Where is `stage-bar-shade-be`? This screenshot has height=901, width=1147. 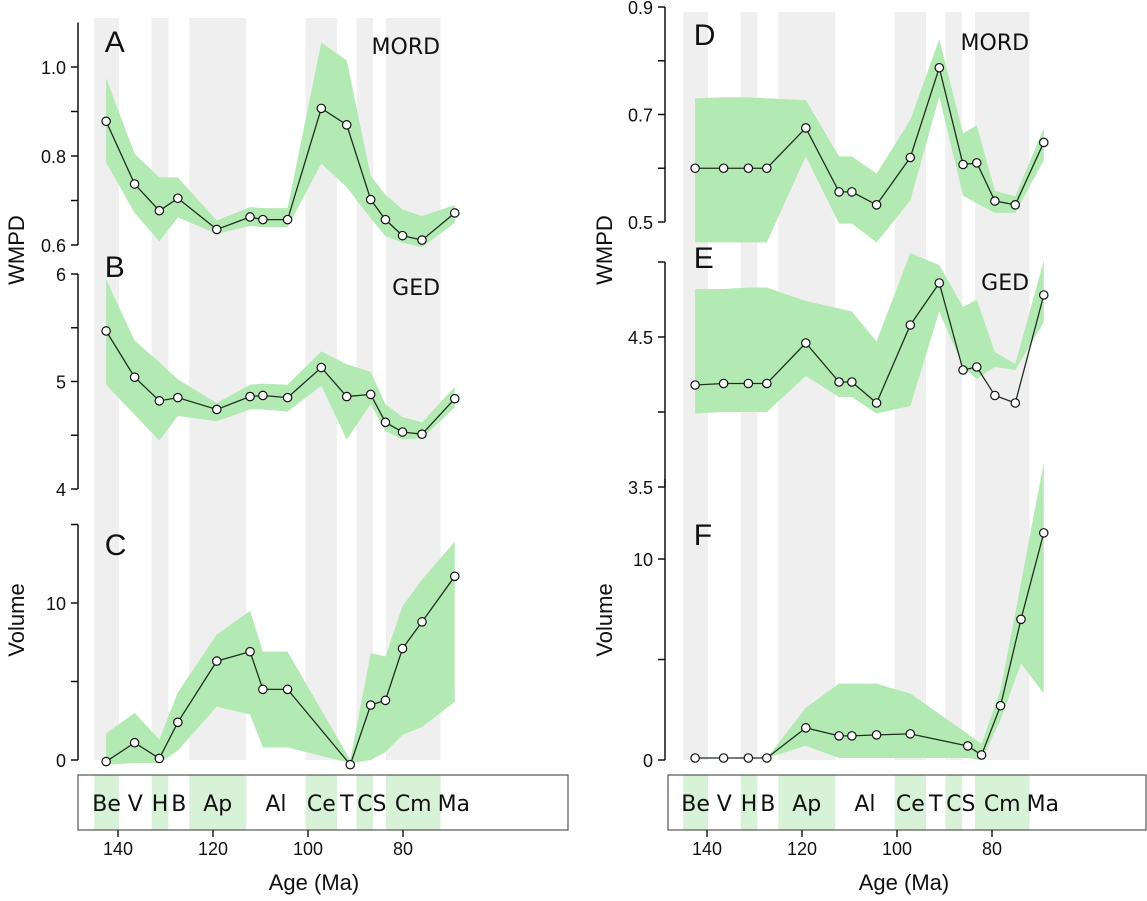
stage-bar-shade-be is located at coordinates (106, 802).